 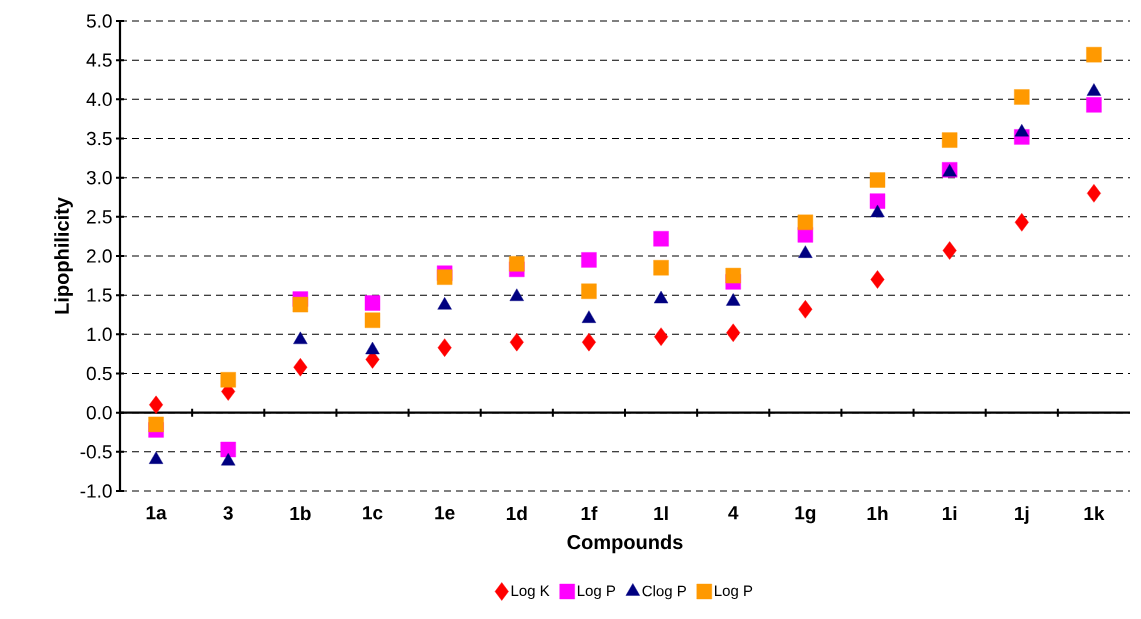 What do you see at coordinates (99, 217) in the screenshot?
I see `y-tick-label: 2.5` at bounding box center [99, 217].